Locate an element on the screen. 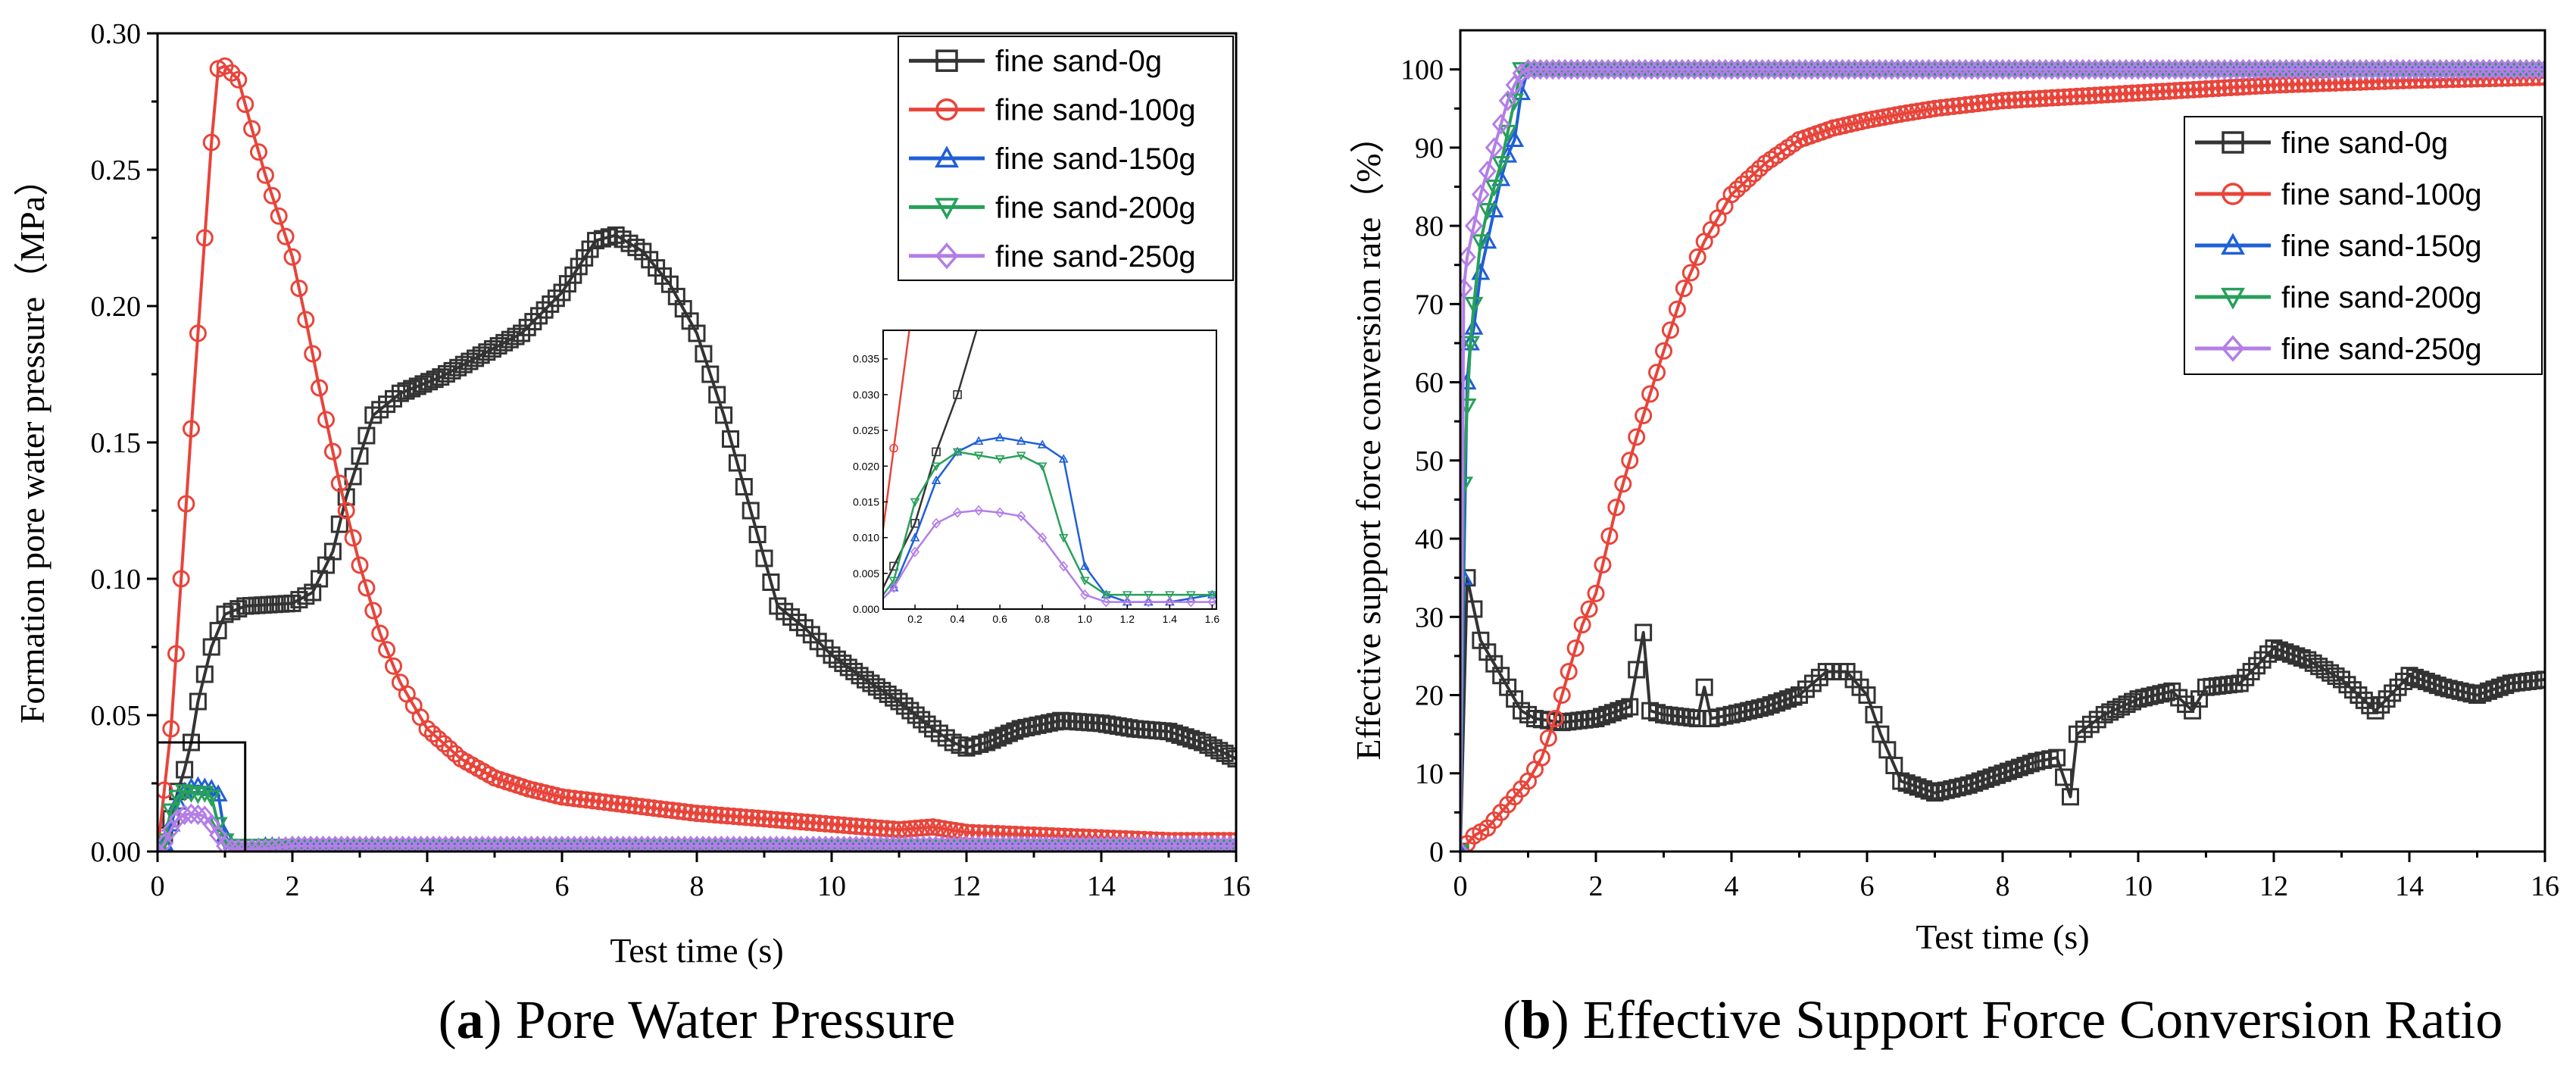 The width and height of the screenshot is (2576, 1075). a-x-tick-label: 8 is located at coordinates (697, 886).